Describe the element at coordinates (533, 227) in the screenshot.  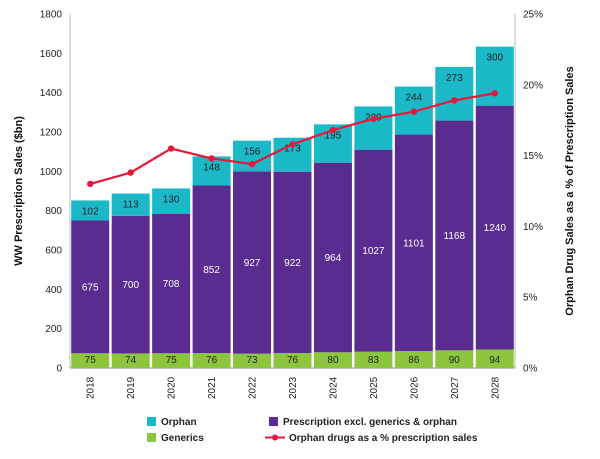
I see `y2-tick-label: 10%` at that location.